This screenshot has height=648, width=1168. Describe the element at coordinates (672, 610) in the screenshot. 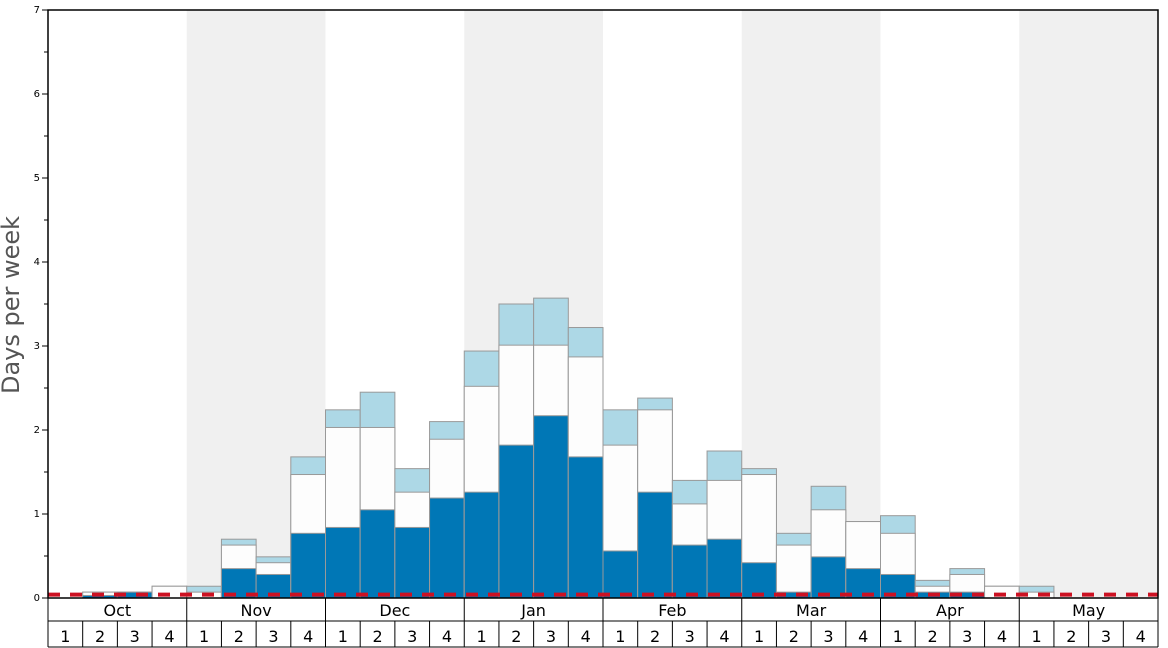

I see `month-label-feb: Feb` at that location.